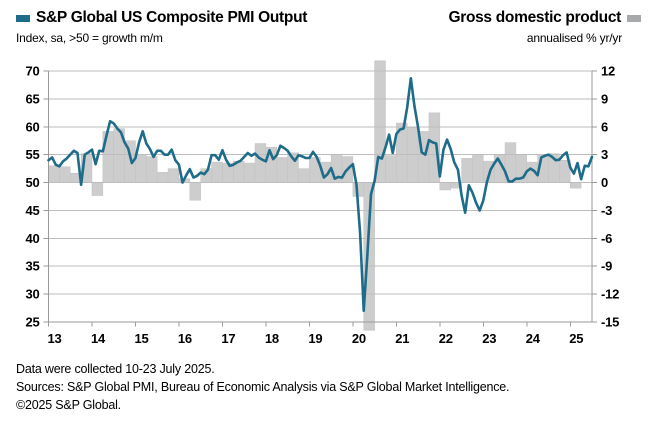 The width and height of the screenshot is (653, 425). Describe the element at coordinates (574, 38) in the screenshot. I see `gdp-axis-caption: annualised % yr/yr` at that location.